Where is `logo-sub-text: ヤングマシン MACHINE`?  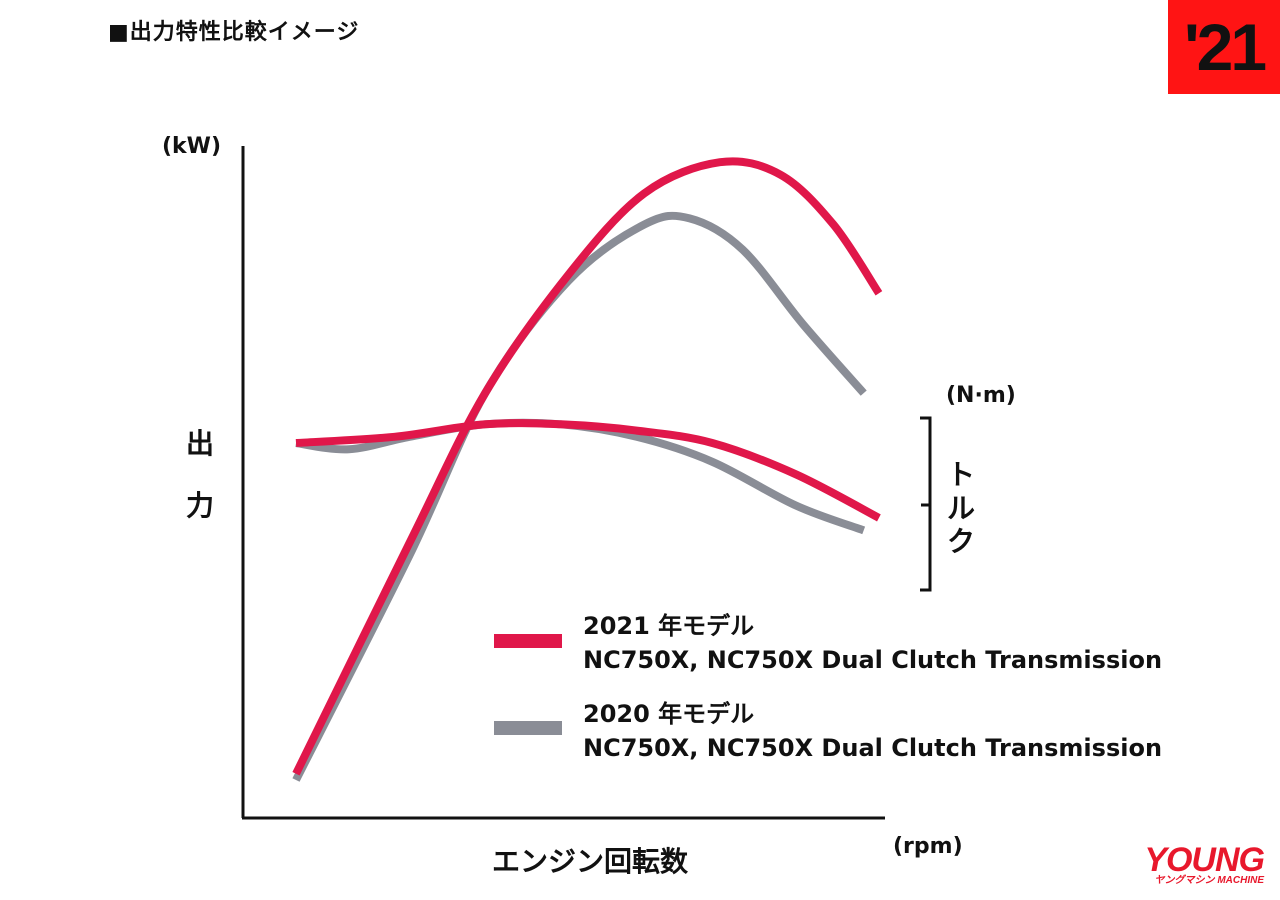
logo-sub-text: ヤングマシン MACHINE is located at coordinates (1209, 880).